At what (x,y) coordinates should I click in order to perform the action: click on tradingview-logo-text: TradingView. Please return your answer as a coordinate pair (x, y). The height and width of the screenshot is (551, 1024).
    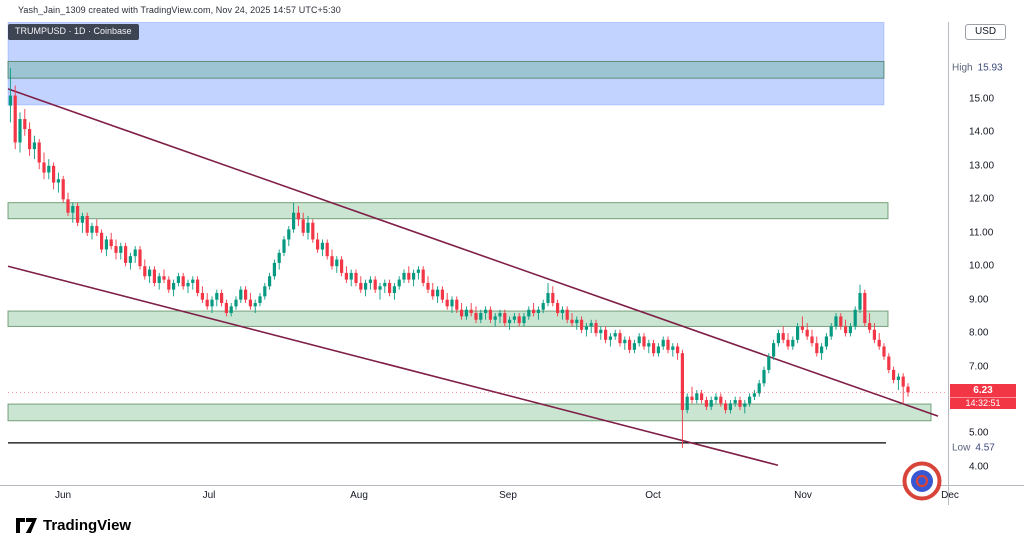
    Looking at the image, I should click on (87, 525).